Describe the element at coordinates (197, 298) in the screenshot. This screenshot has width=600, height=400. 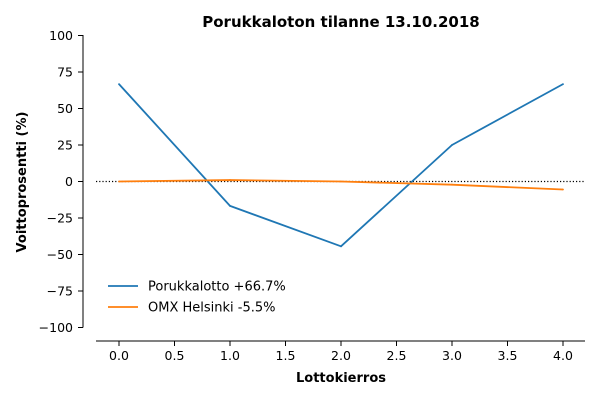
I see `legend: Porukkalotto +66.7% OMX Helsinki -5.5%` at that location.